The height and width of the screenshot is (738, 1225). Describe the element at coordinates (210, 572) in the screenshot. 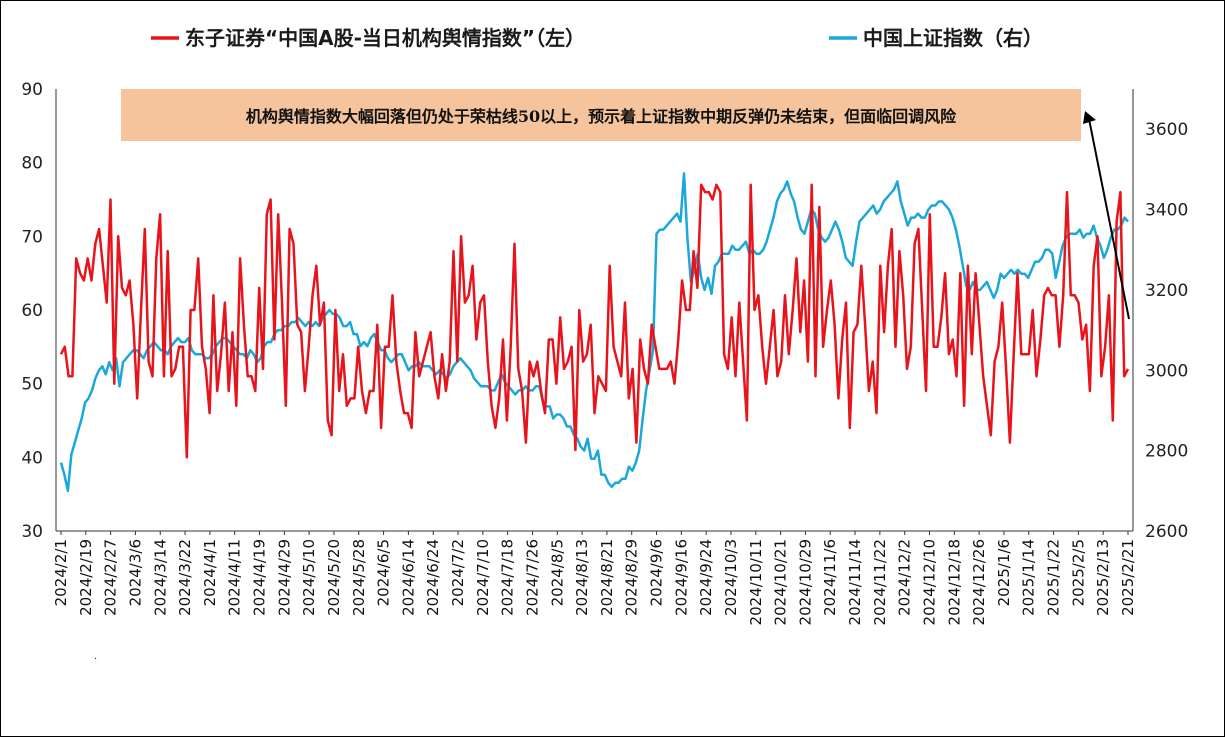

I see `x-tick-label: 2024/4/1` at that location.